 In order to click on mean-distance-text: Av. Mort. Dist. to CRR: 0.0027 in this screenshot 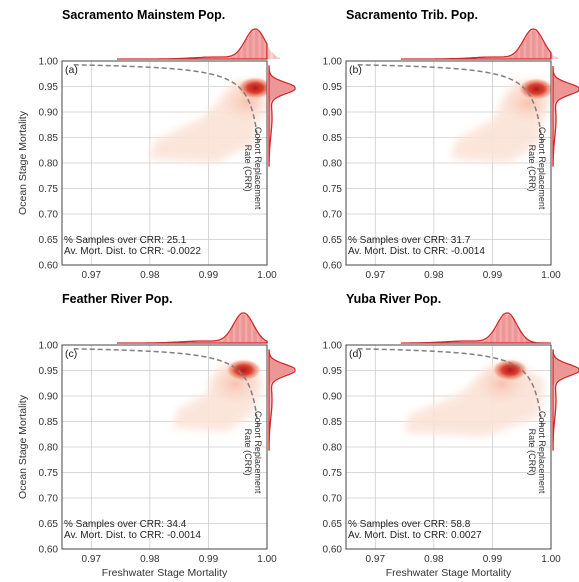, I will do `click(415, 535)`.